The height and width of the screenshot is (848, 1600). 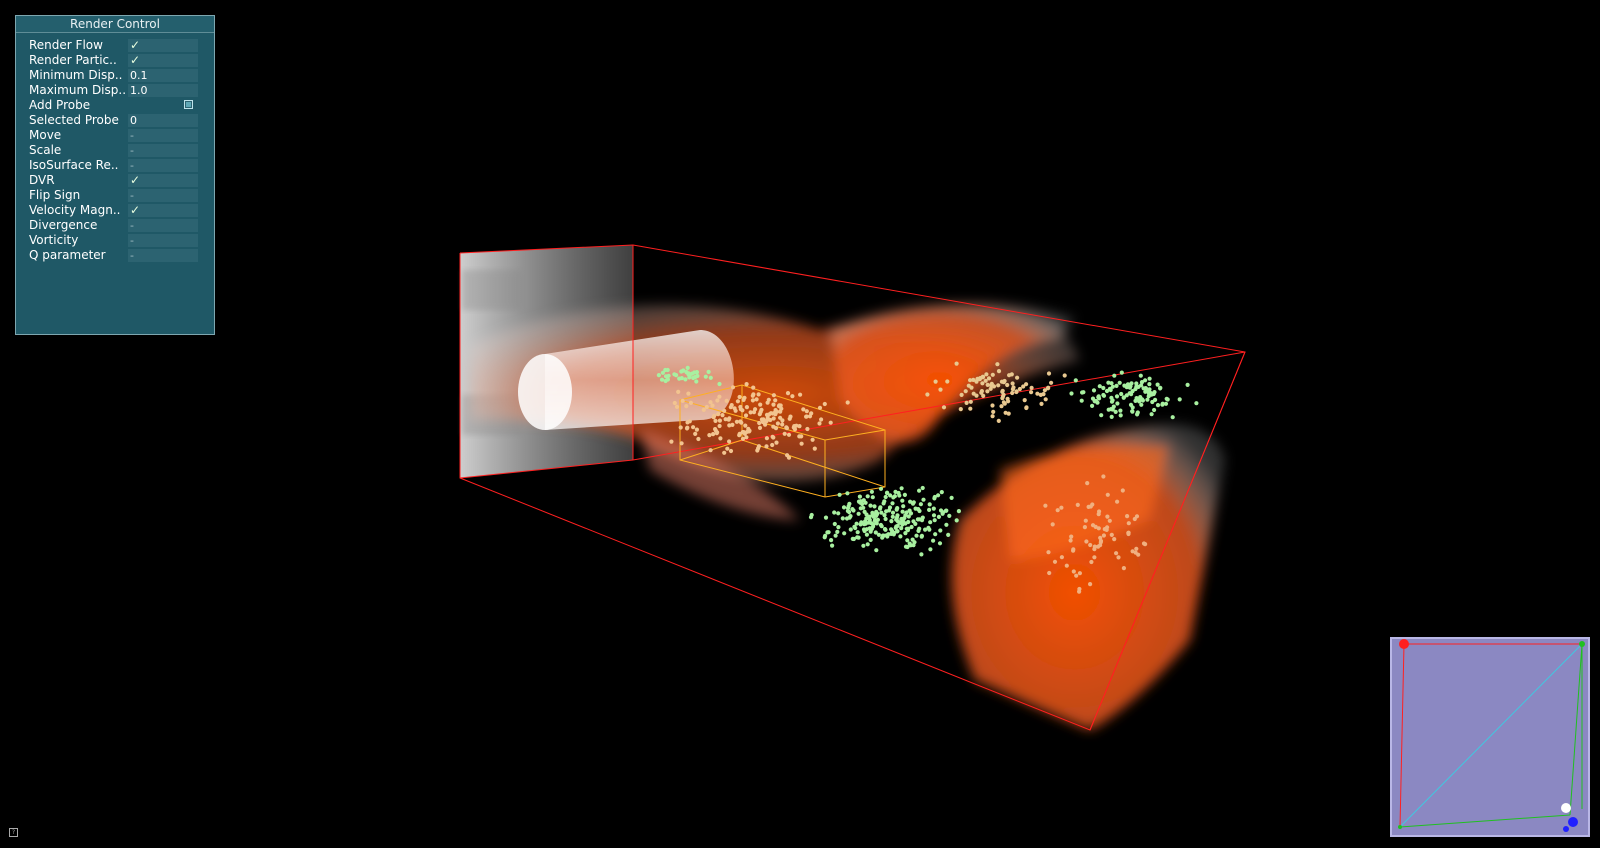 I want to click on row-render-particles: Render Partic.. ✓, so click(x=115, y=60).